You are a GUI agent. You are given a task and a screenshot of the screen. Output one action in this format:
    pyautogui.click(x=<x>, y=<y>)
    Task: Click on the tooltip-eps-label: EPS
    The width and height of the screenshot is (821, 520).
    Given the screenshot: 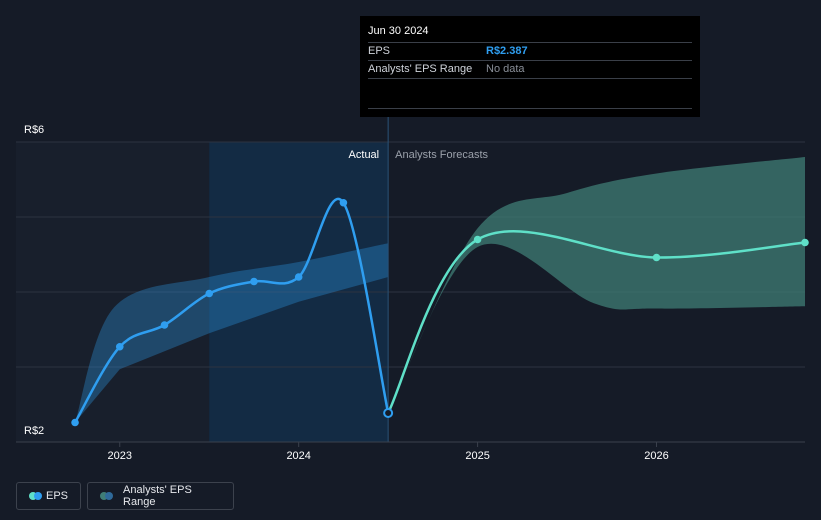 What is the action you would take?
    pyautogui.click(x=379, y=51)
    